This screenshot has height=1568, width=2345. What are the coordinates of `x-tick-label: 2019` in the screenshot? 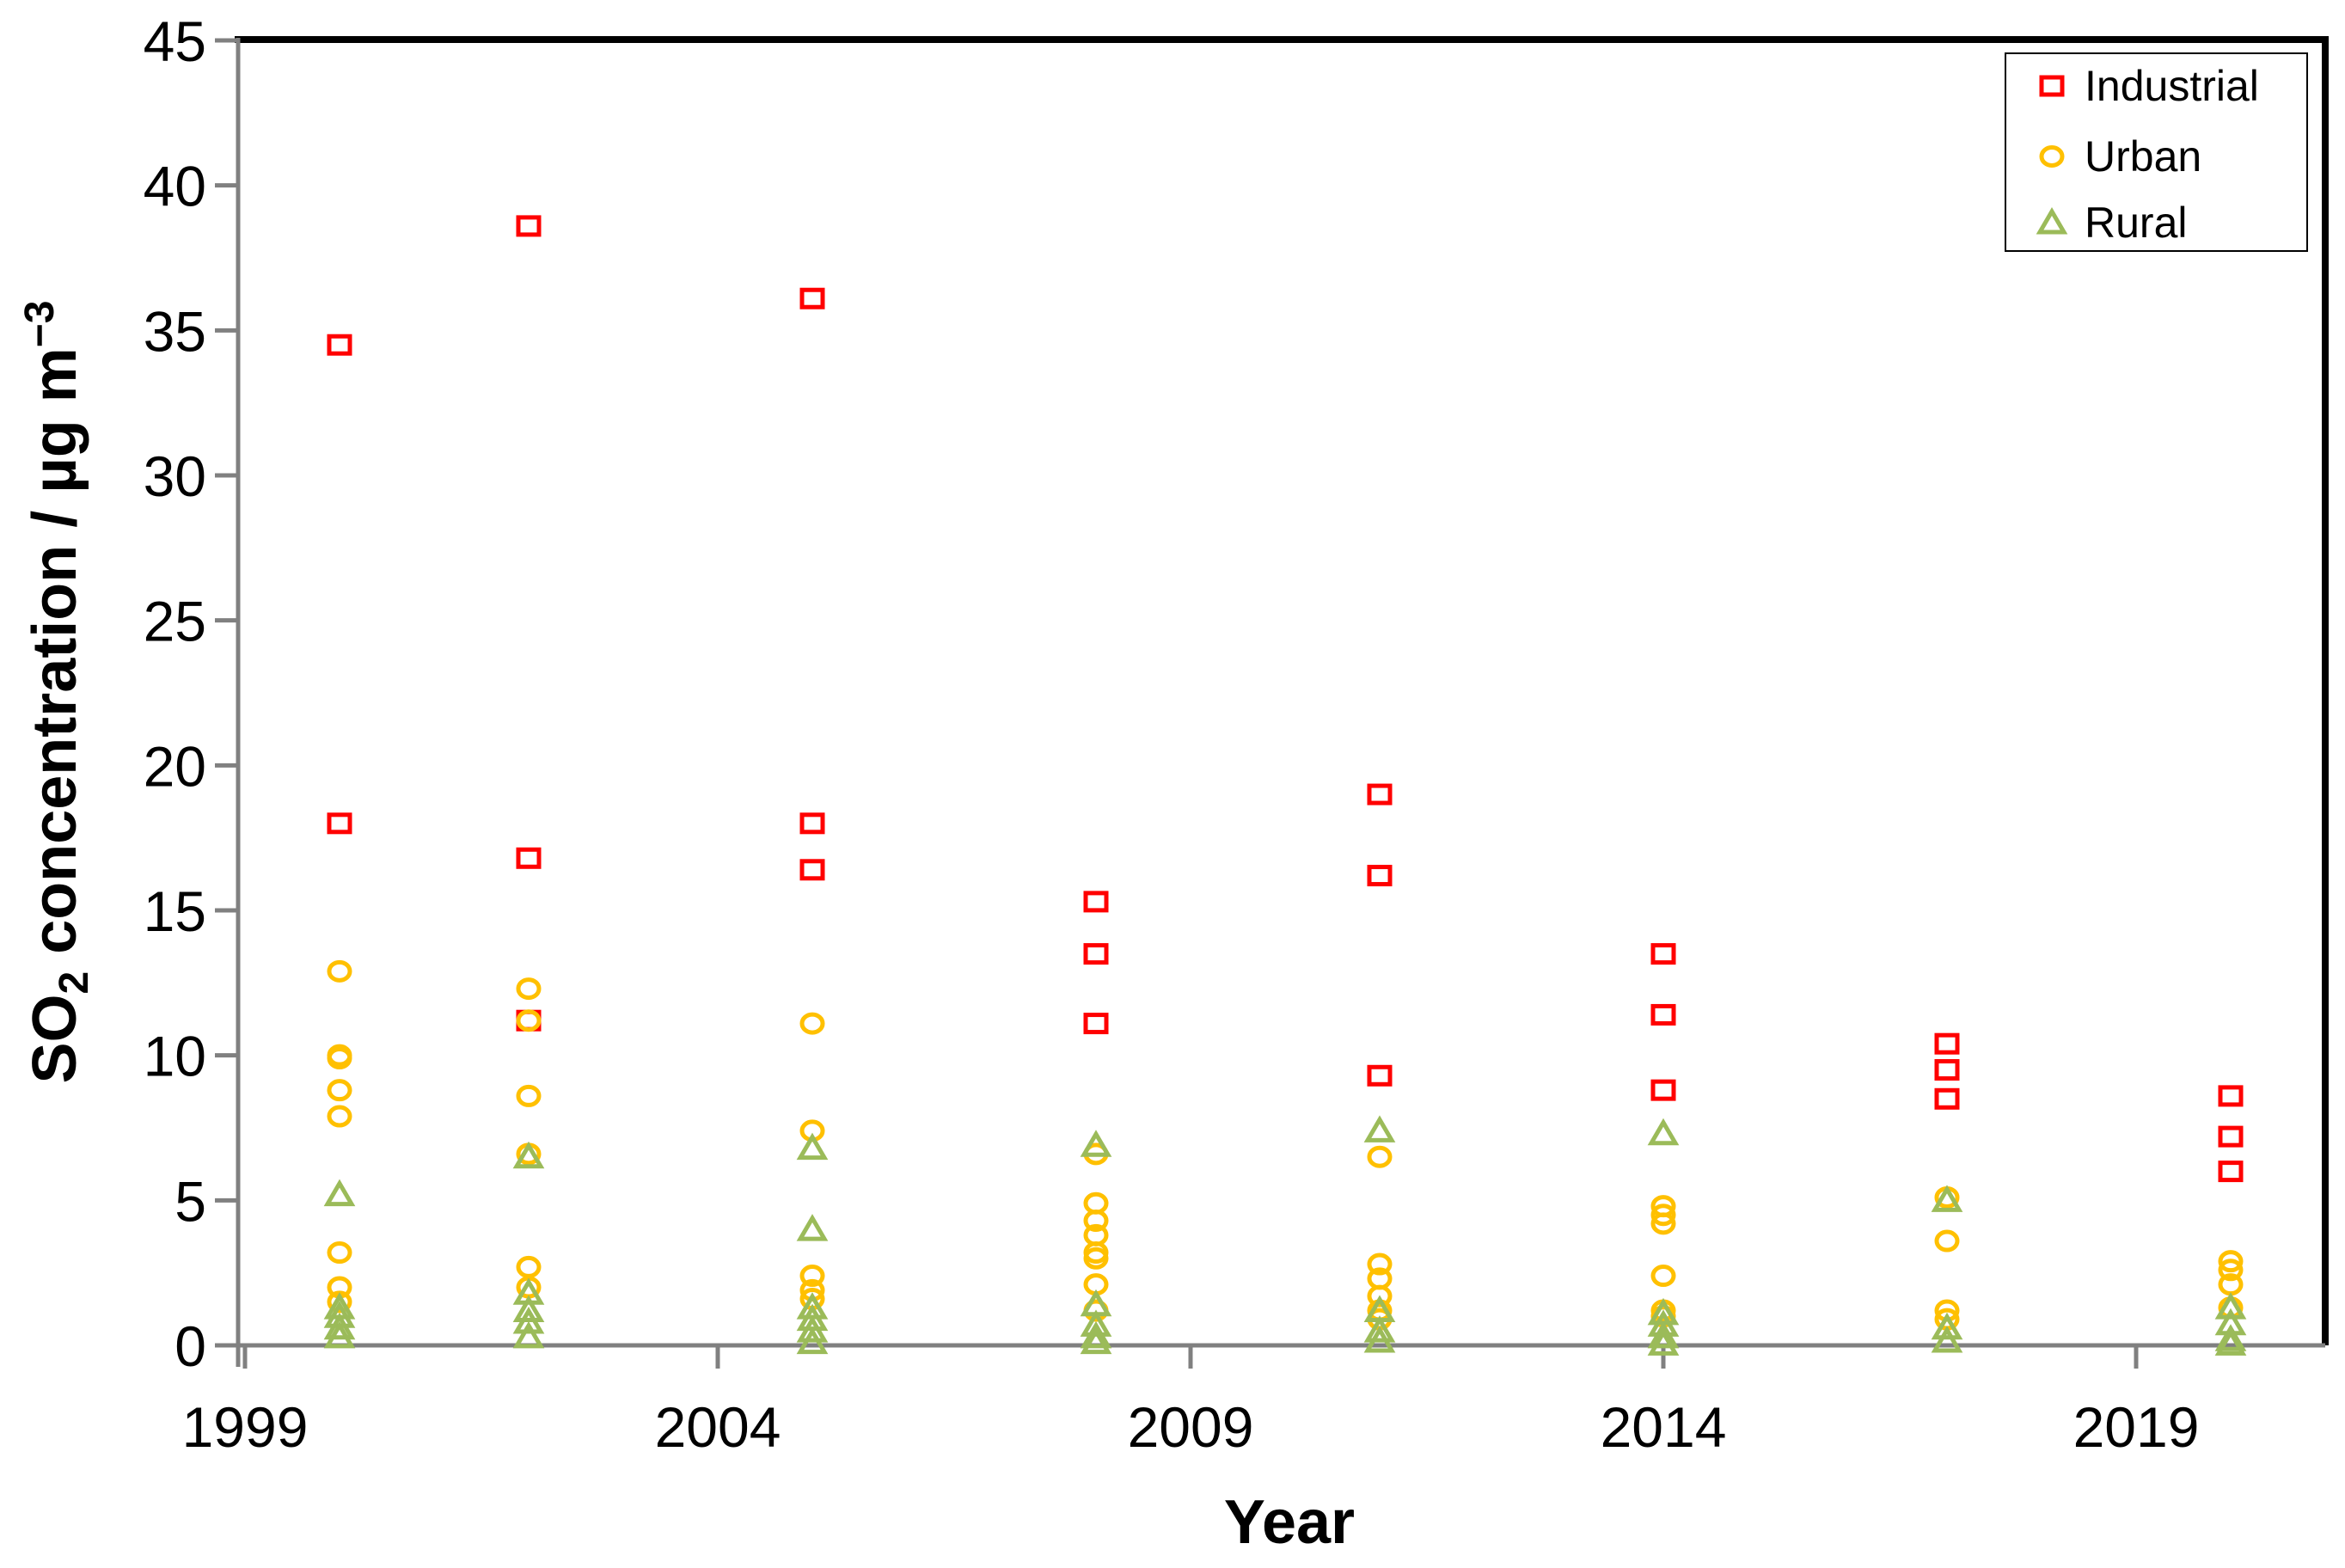 It's located at (2136, 1427).